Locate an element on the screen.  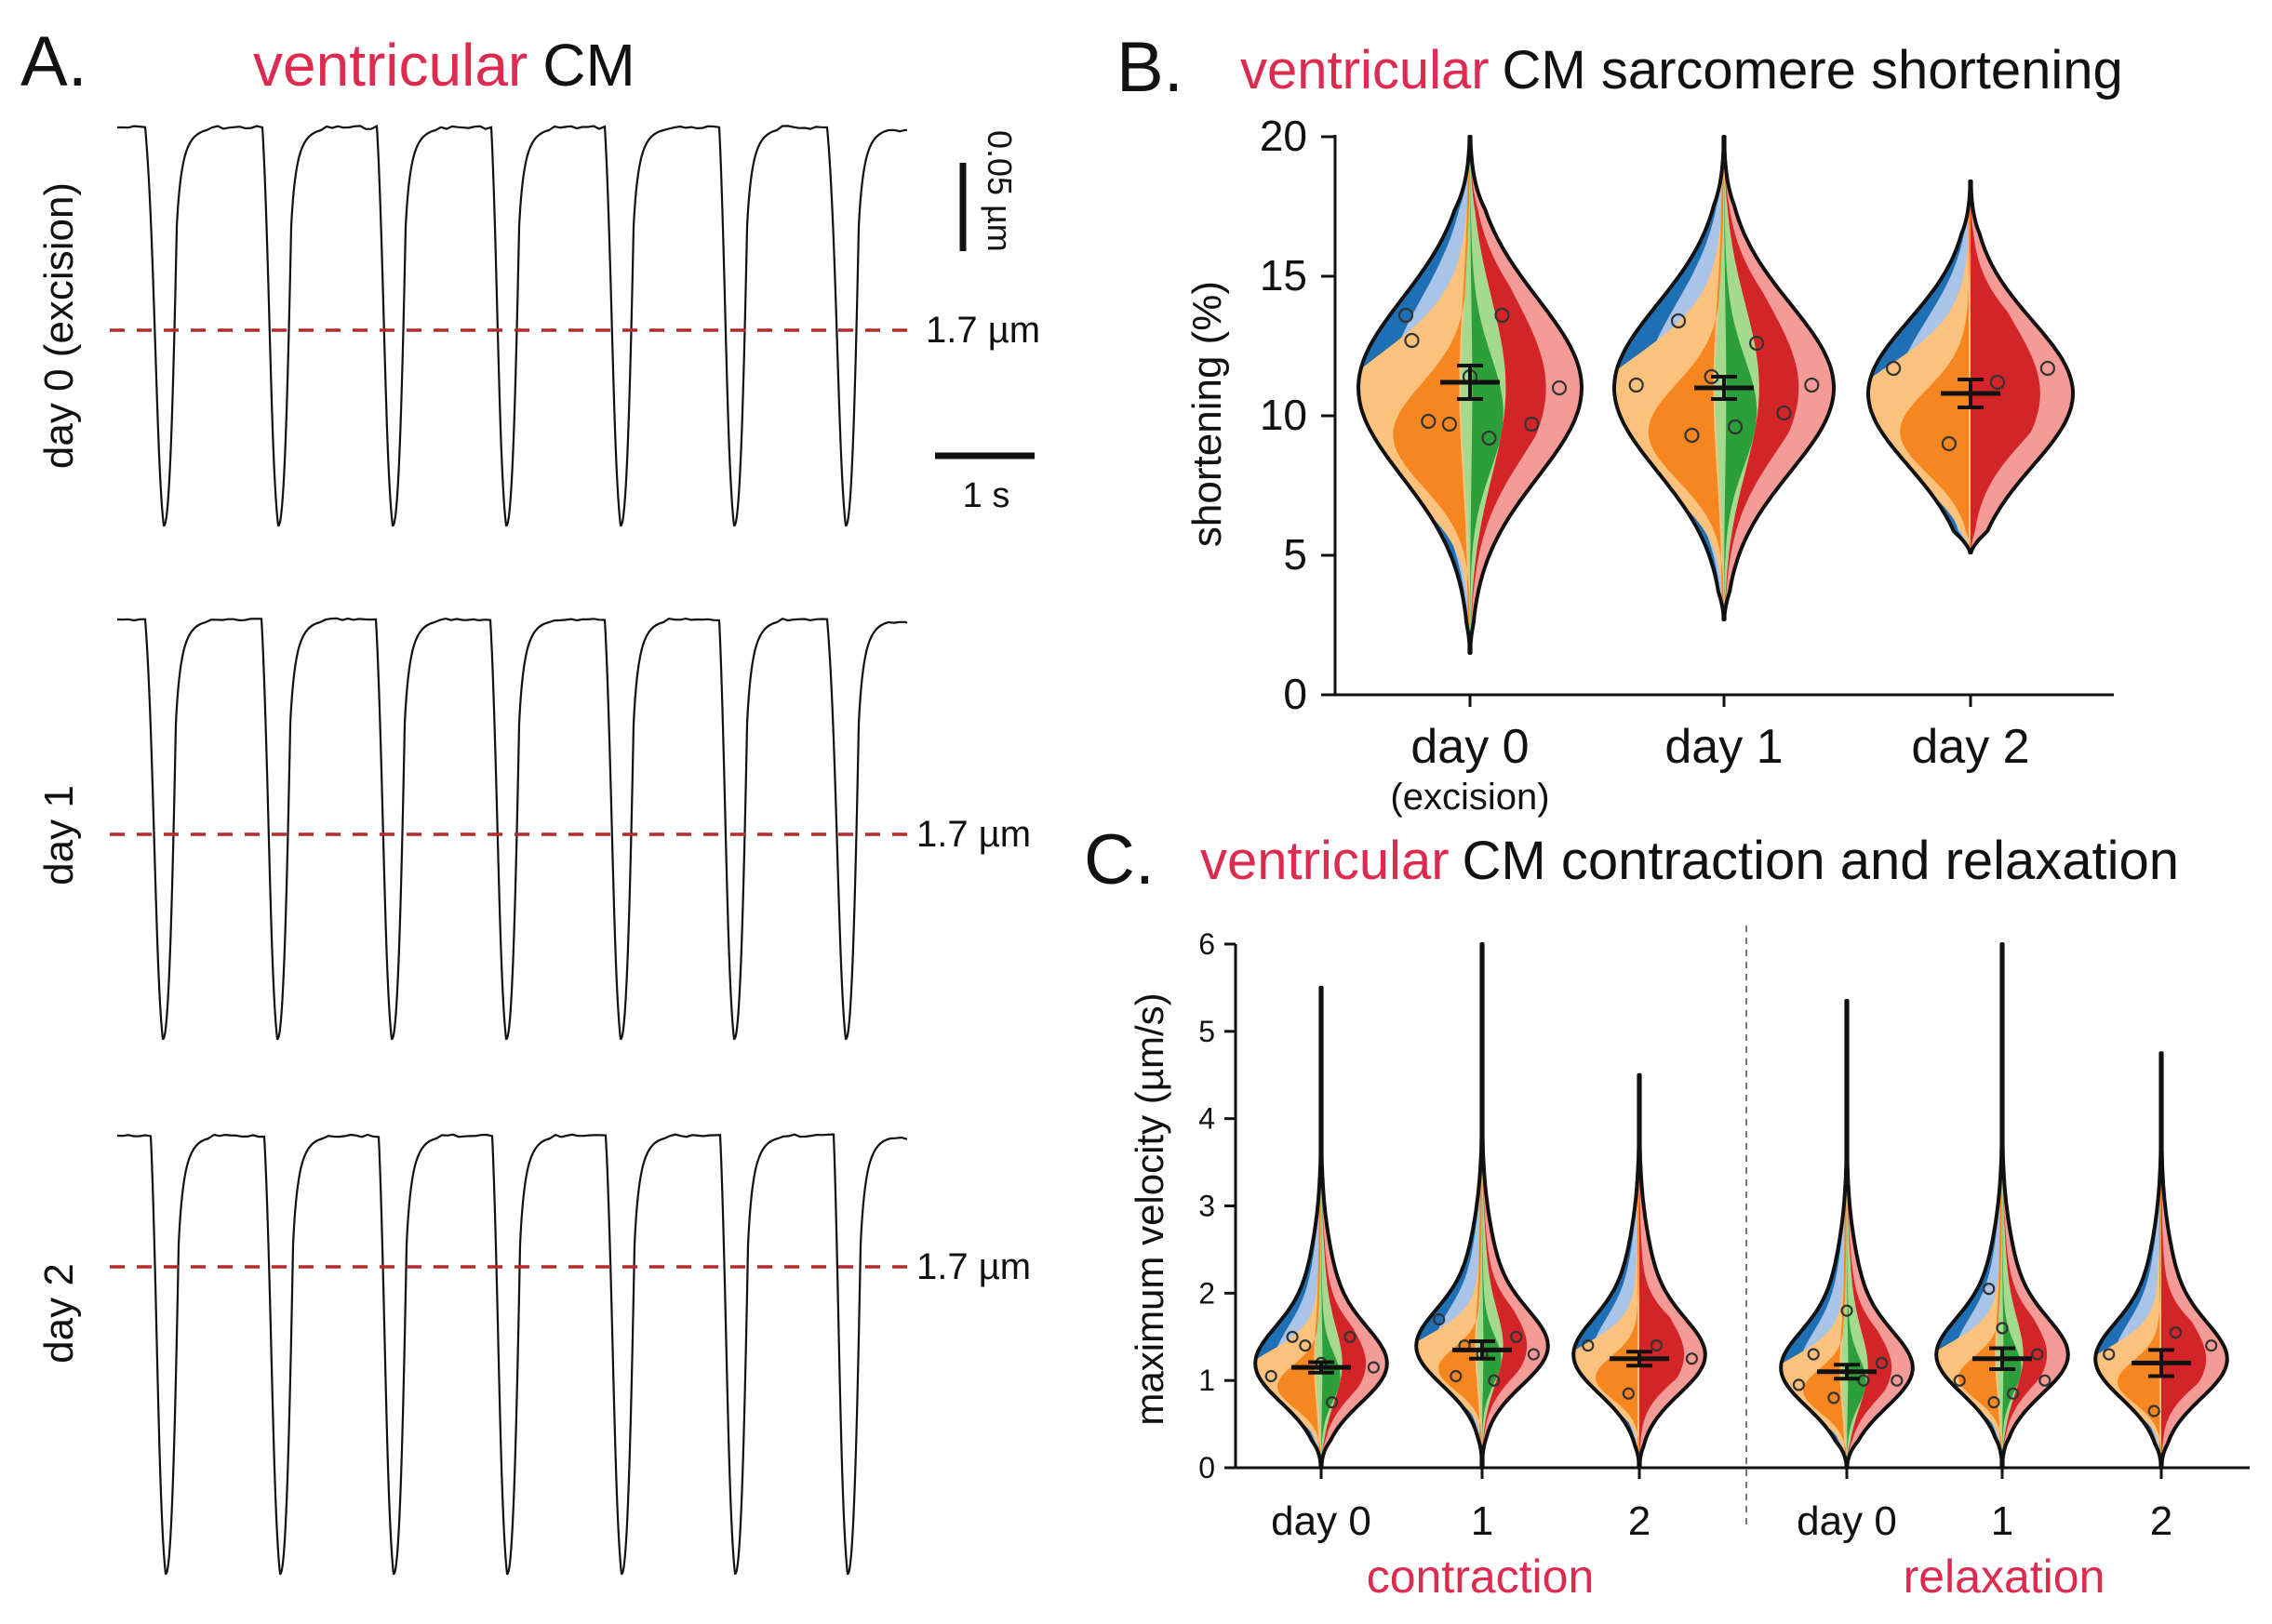
sarcomere-trace-day0 is located at coordinates (512, 325).